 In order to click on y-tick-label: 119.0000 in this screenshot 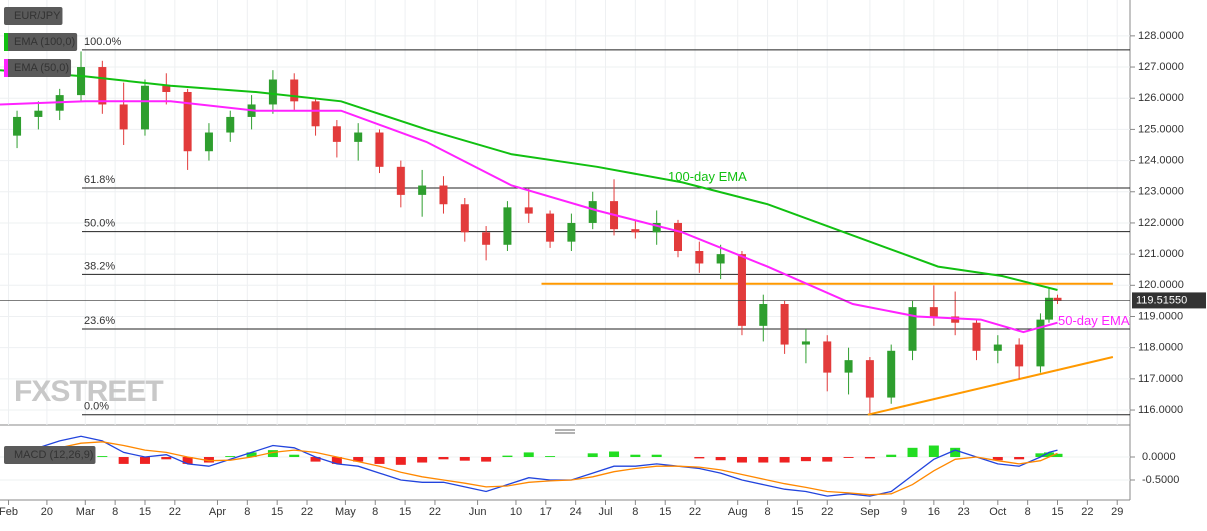, I will do `click(1160, 316)`.